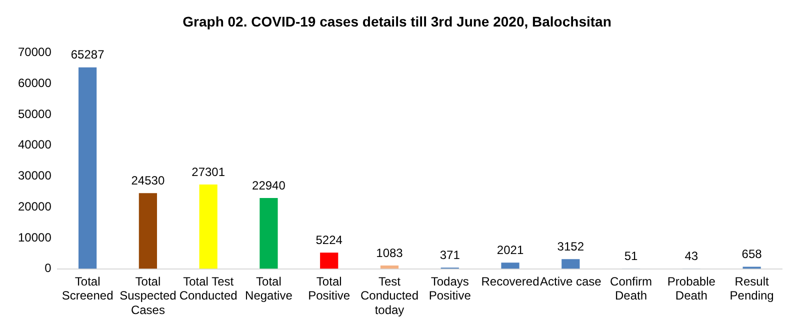 This screenshot has width=800, height=332. I want to click on y-tick-label: 20000, so click(35, 206).